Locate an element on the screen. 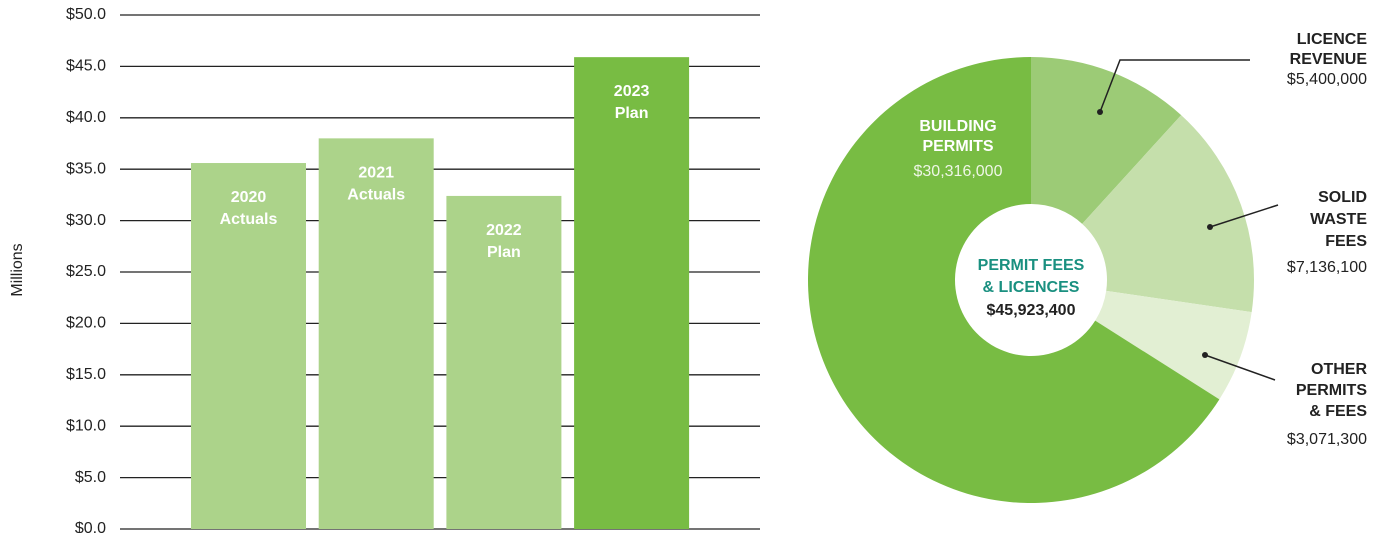 The width and height of the screenshot is (1382, 533). slice-value: $3,071,300 is located at coordinates (1327, 439).